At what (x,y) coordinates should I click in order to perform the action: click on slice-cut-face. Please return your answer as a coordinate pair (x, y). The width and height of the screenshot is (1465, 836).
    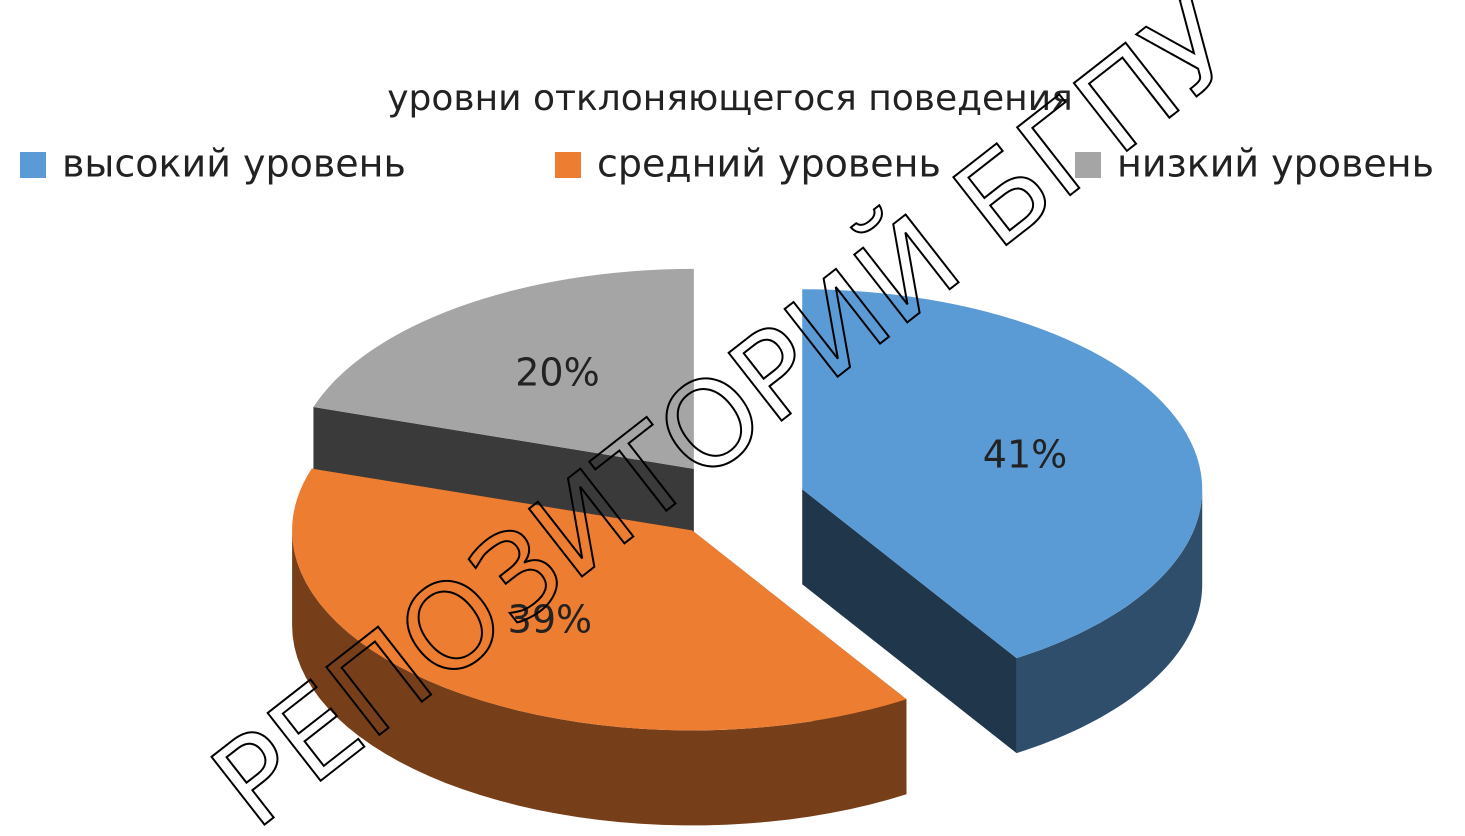
    Looking at the image, I should click on (909, 621).